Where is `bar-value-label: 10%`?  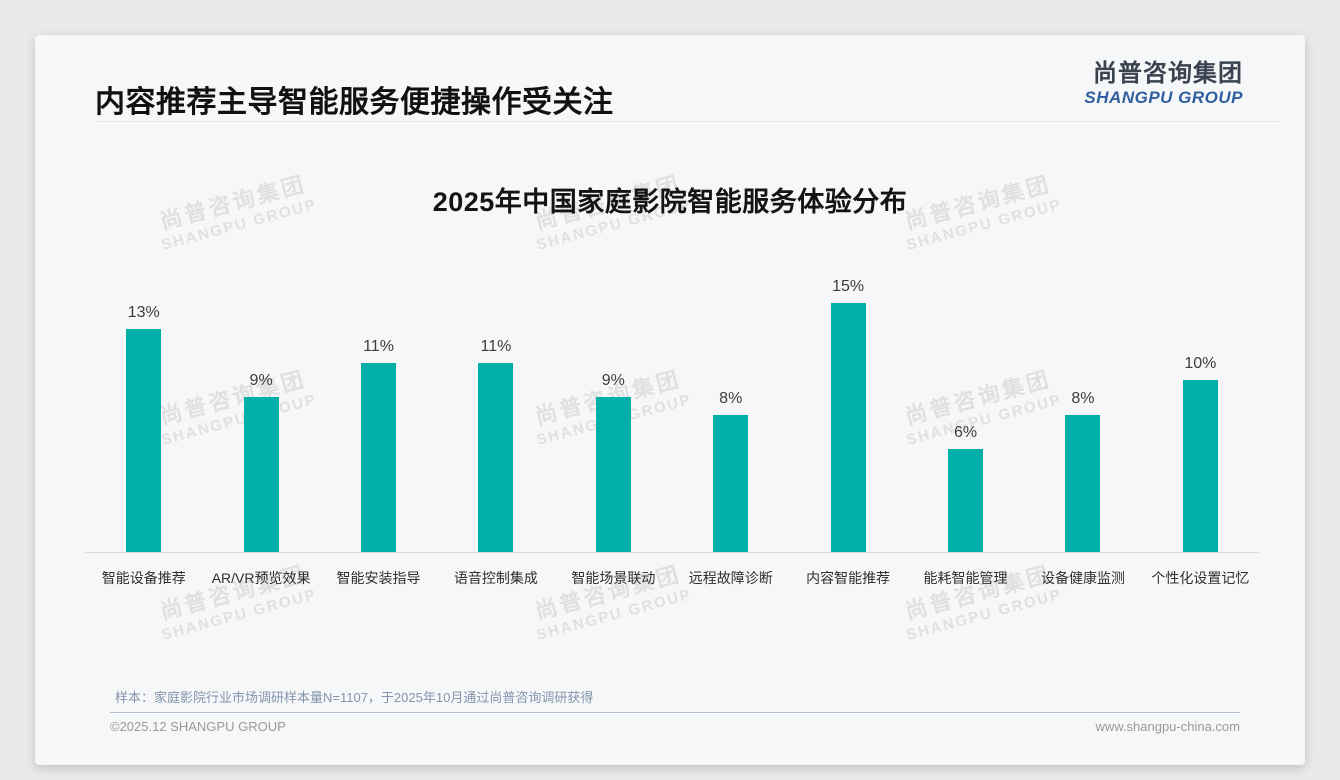
bar-value-label: 10% is located at coordinates (1200, 364).